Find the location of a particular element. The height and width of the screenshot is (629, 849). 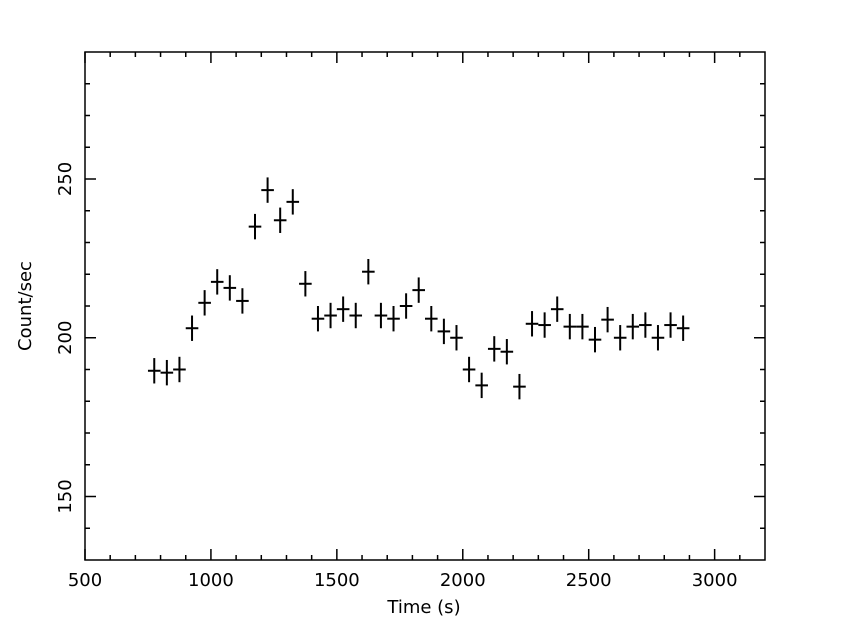

x-tick-label: 500 is located at coordinates (85, 580).